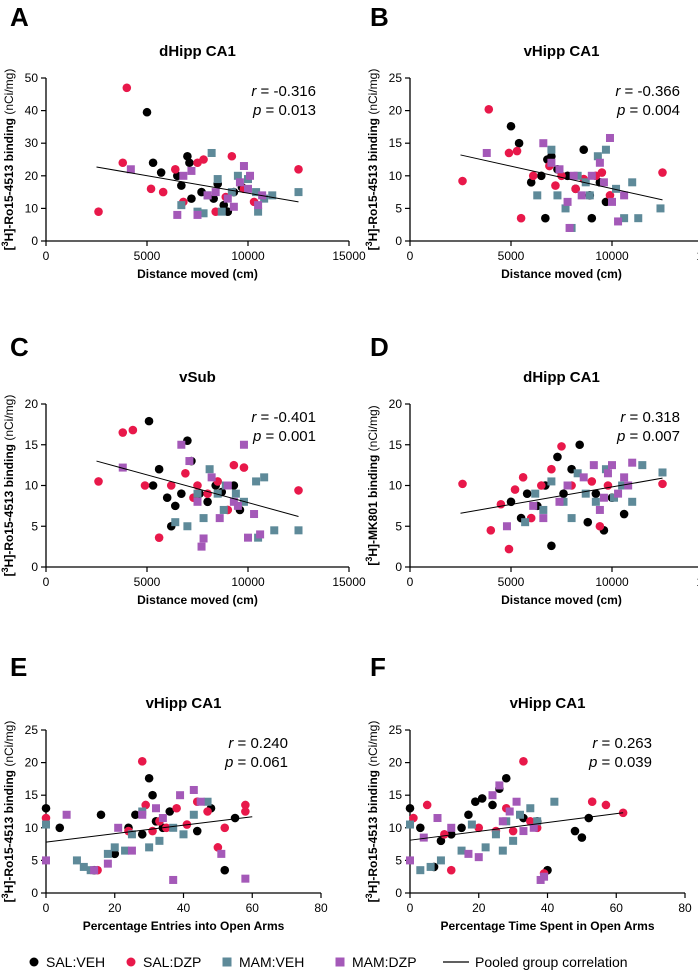  I want to click on y-axis-label: [3H]-Ro15-4513 binding (nCi/mg), so click(8, 812).